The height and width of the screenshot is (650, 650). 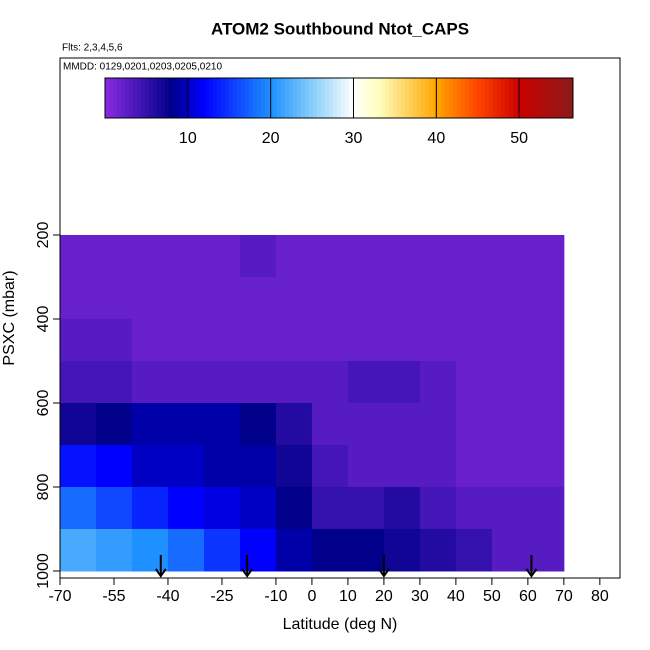 I want to click on x-tick-label: 30, so click(x=420, y=596).